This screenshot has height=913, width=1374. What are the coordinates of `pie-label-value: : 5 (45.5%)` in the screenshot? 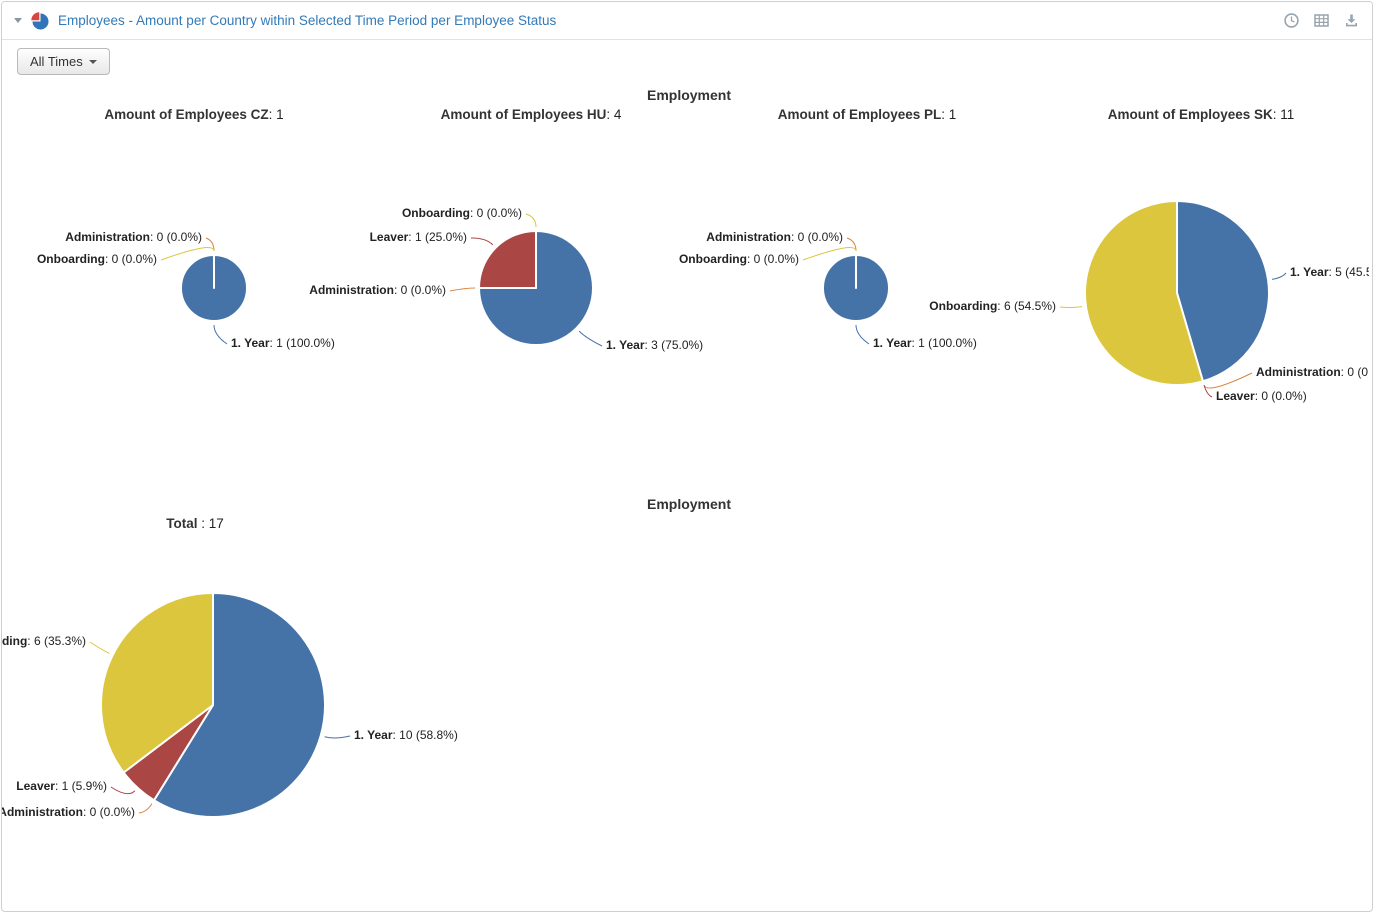 It's located at (1348, 272).